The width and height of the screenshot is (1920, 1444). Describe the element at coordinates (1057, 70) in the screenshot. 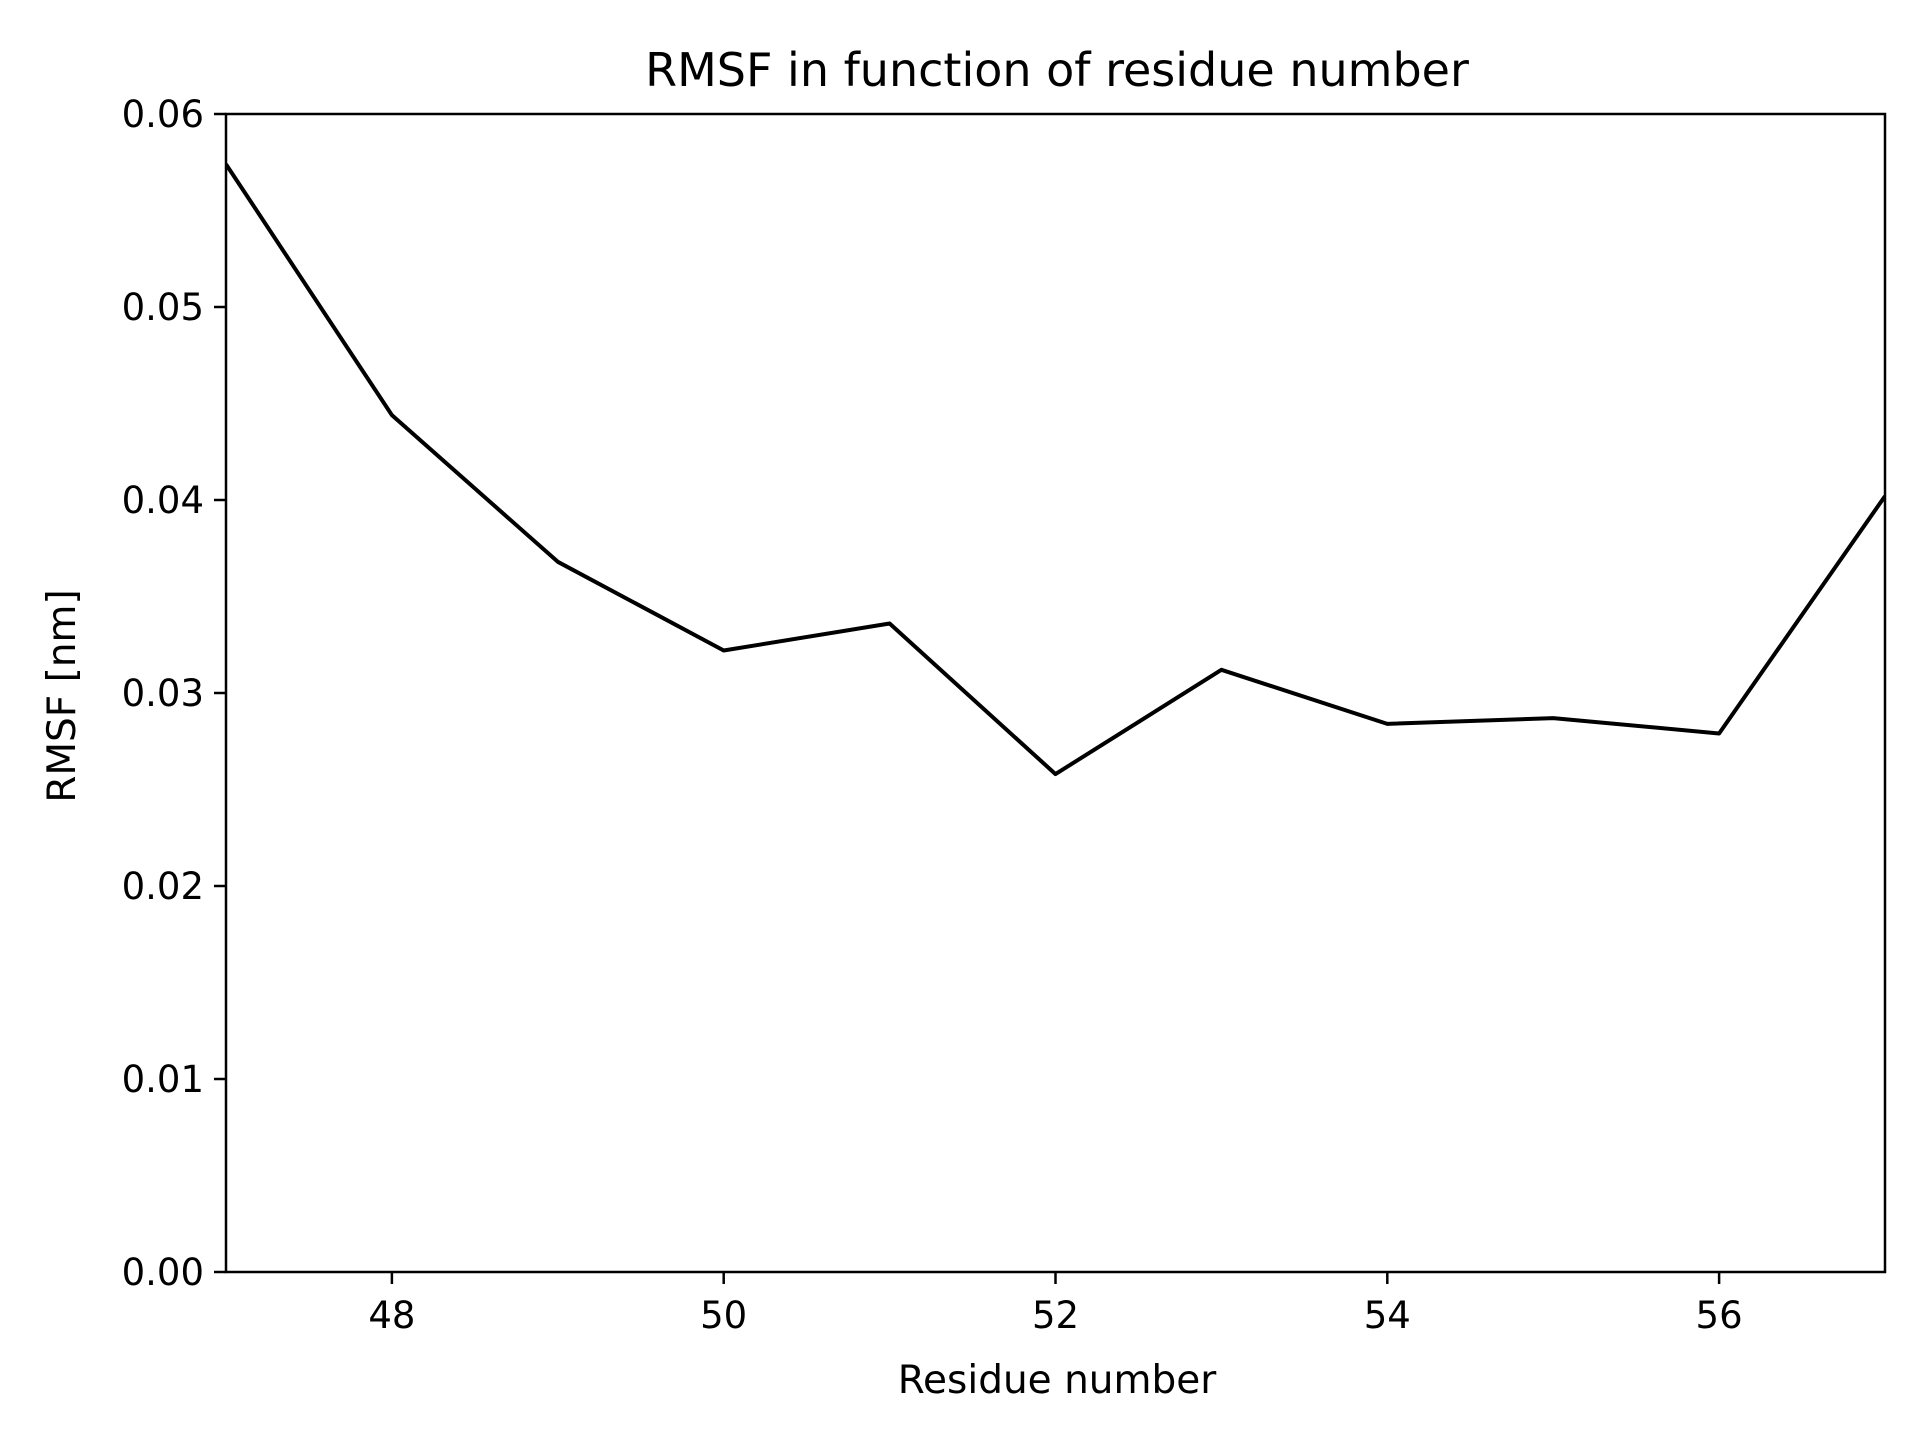

I see `chart-title: RMSF in function of residue number` at that location.